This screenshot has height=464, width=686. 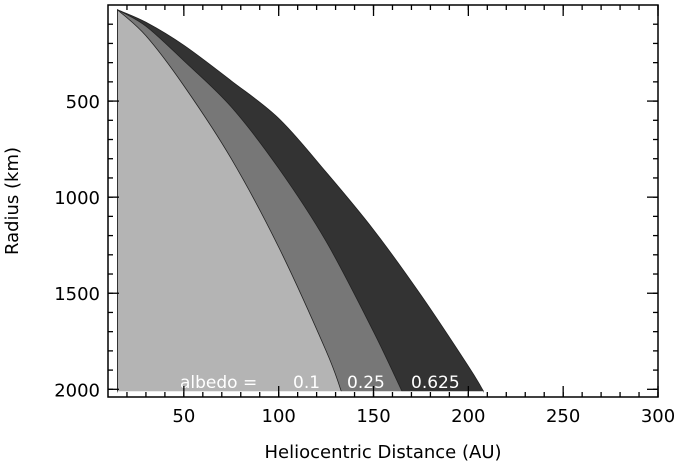 I want to click on x-tick-label: 100, so click(x=279, y=416).